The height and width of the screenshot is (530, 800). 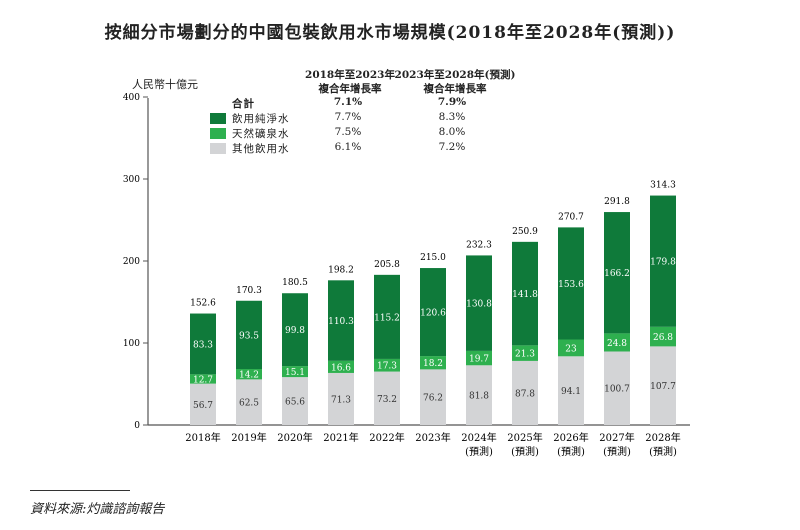 I want to click on legend-label: 飲用純淨水, so click(x=261, y=119).